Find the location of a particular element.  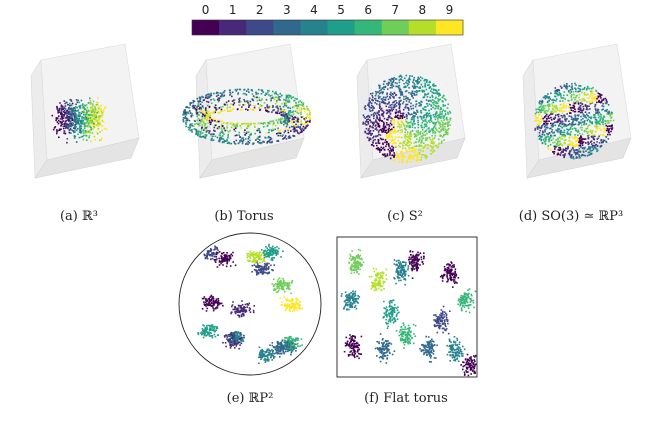

colorbar-tick-6: 6 is located at coordinates (368, 10).